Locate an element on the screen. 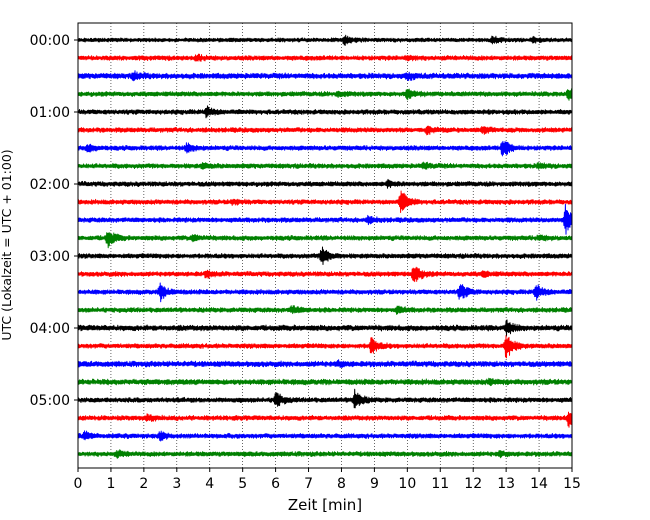 The width and height of the screenshot is (650, 520). x-tick-label: 13 is located at coordinates (506, 484).